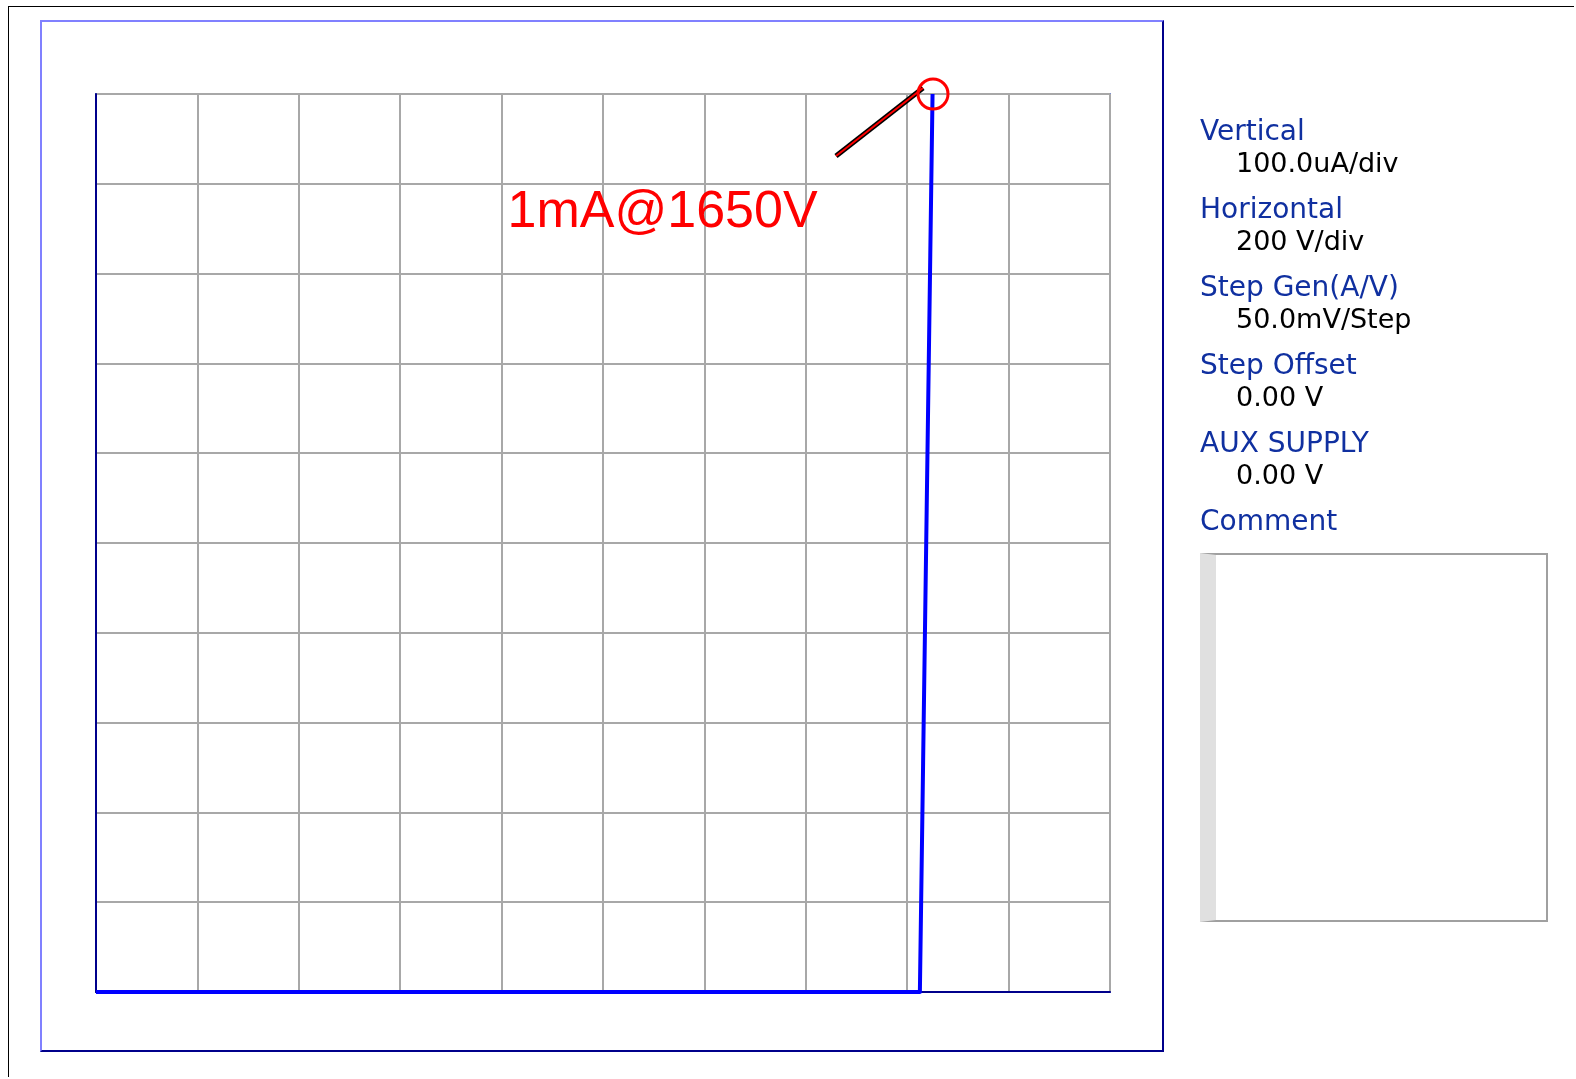 This screenshot has height=1079, width=1576. Describe the element at coordinates (1285, 442) in the screenshot. I see `text: AUX SUPPLY` at that location.